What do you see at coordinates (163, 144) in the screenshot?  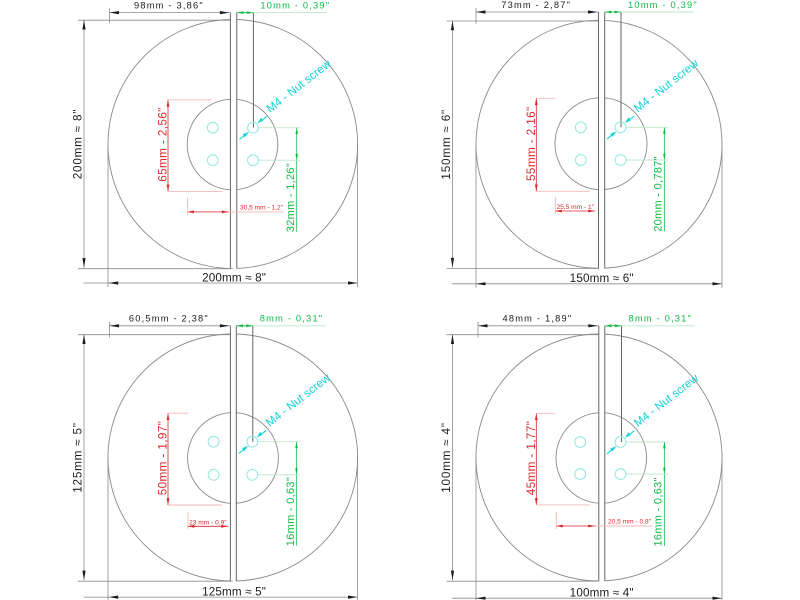 I see `svg-text: 65mm - 2,56"` at bounding box center [163, 144].